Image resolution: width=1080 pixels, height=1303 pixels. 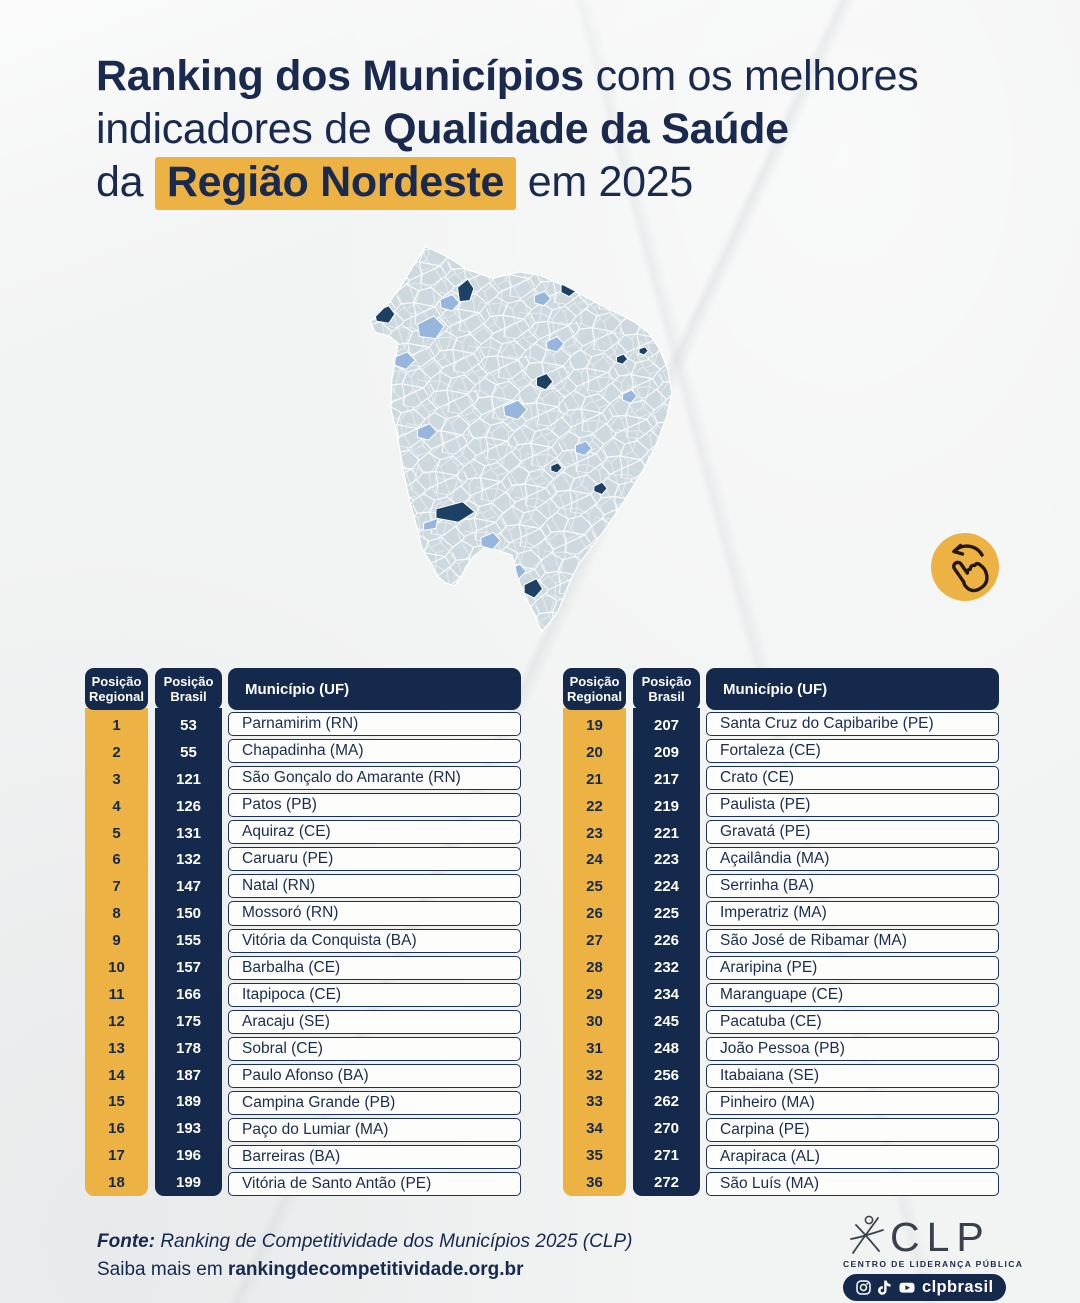 What do you see at coordinates (666, 1075) in the screenshot?
I see `brasil-position-cell: 256` at bounding box center [666, 1075].